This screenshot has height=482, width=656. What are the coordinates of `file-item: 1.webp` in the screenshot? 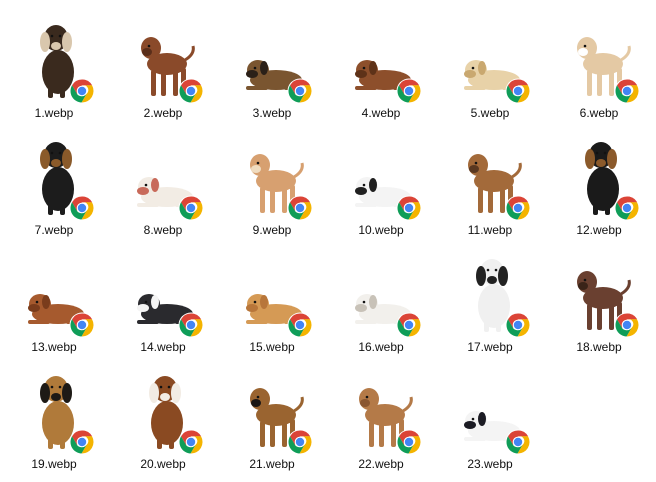 It's located at (54, 64).